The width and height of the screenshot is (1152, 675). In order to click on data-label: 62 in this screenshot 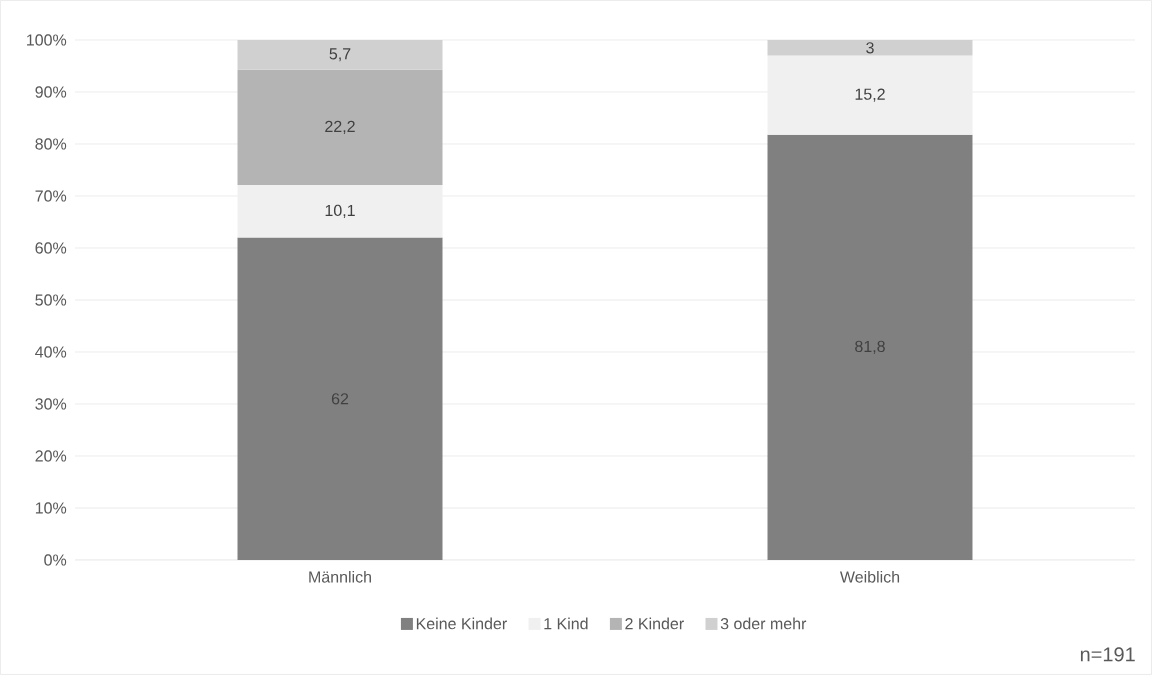, I will do `click(340, 399)`.